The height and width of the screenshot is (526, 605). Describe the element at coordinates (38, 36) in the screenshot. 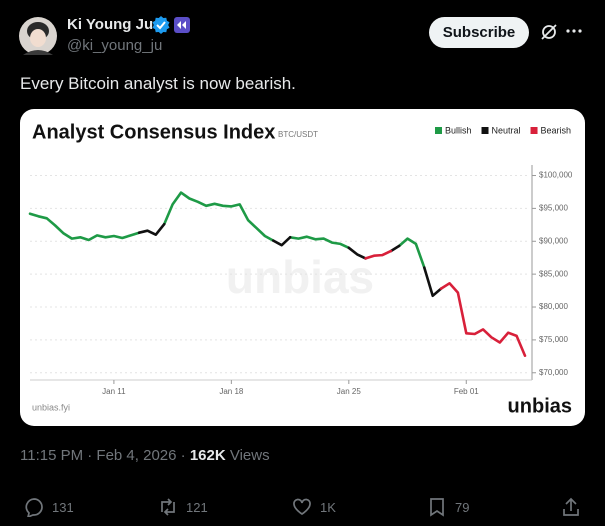

I see `avatar` at that location.